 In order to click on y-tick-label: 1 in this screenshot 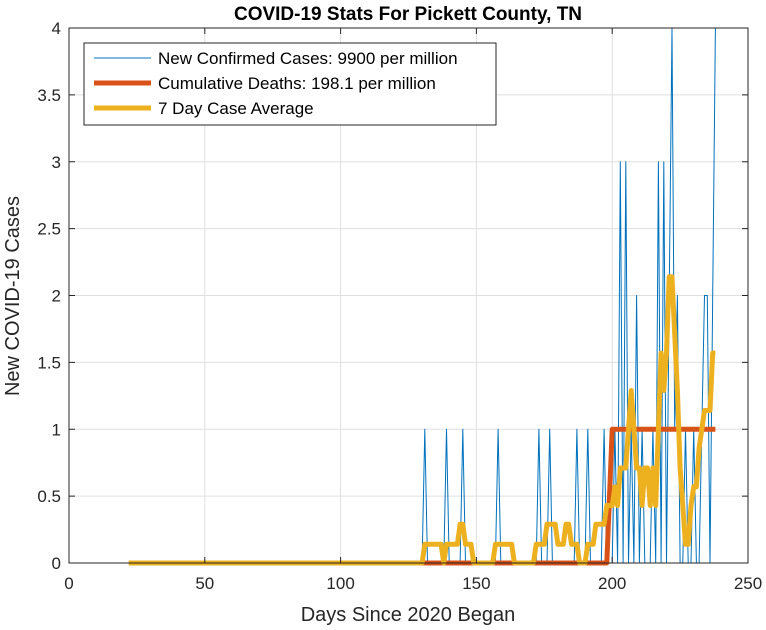, I will do `click(56, 429)`.